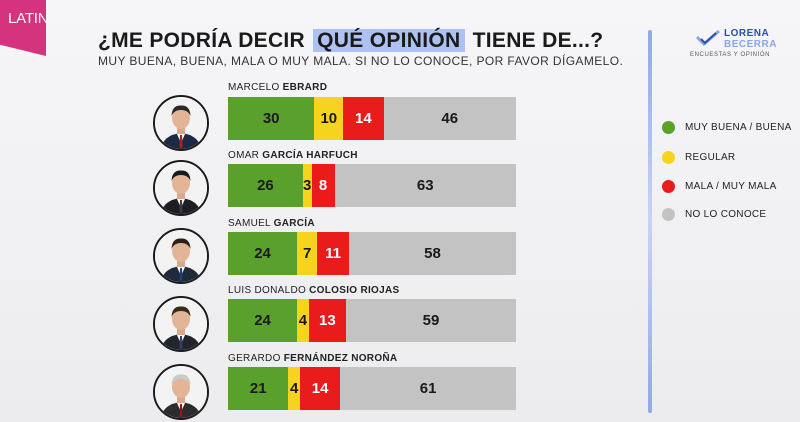 This screenshot has height=422, width=800. What do you see at coordinates (245, 155) in the screenshot?
I see `candidate-first-name: OMAR` at bounding box center [245, 155].